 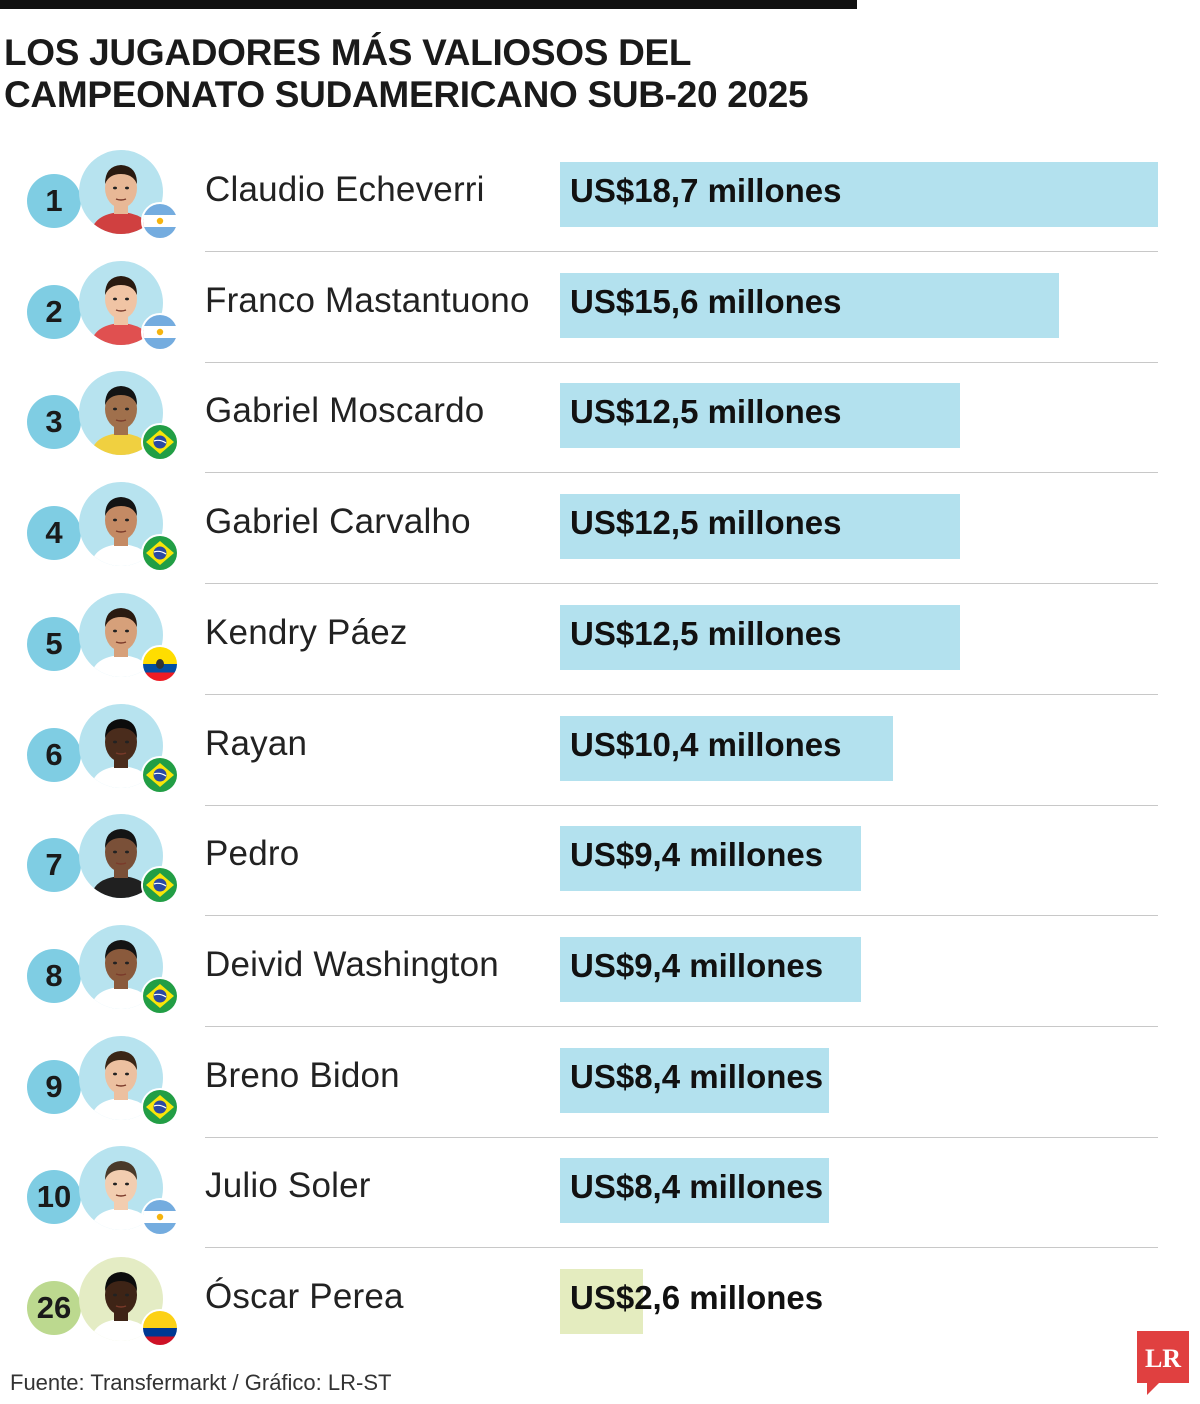 What do you see at coordinates (201, 1382) in the screenshot?
I see `source-note: Fuente: Transfermarkt / Gráfico: LR-ST` at bounding box center [201, 1382].